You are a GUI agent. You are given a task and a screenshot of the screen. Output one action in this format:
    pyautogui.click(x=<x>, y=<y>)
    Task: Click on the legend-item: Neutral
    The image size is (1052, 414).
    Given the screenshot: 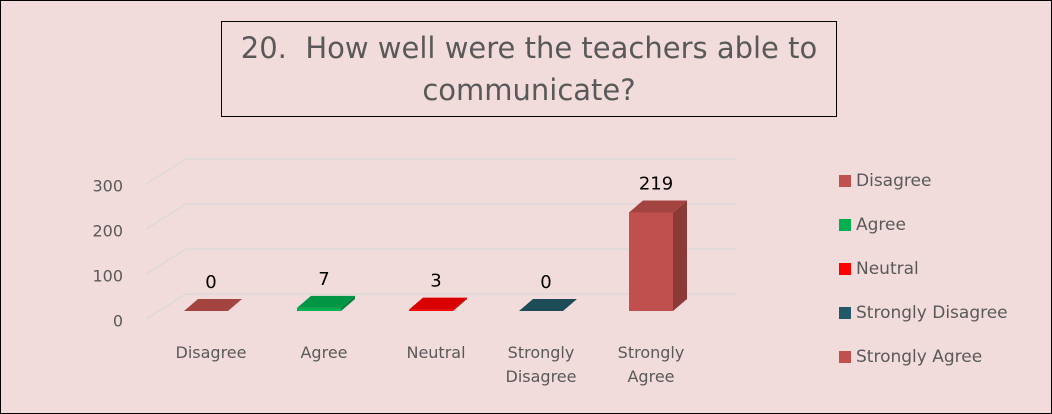 What is the action you would take?
    pyautogui.click(x=879, y=269)
    